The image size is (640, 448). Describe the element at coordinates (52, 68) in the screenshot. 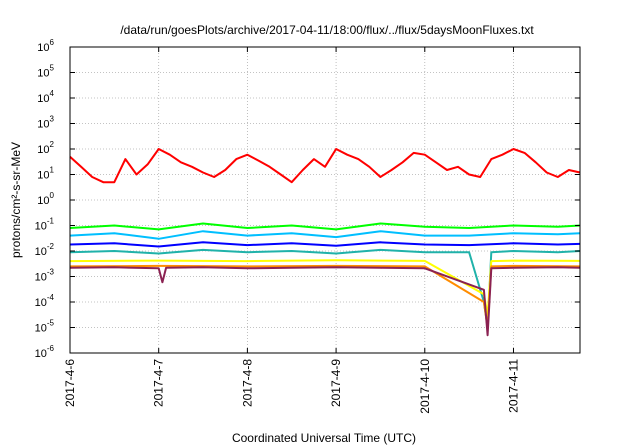

I see `y-tick-exponent: 5` at that location.